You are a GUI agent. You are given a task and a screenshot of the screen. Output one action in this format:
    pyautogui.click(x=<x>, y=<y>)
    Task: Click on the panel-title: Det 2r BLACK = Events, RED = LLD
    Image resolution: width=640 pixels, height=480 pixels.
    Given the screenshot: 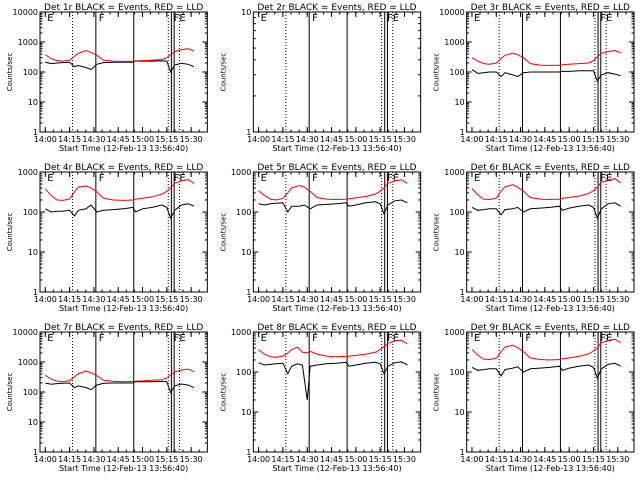 What is the action you would take?
    pyautogui.click(x=336, y=8)
    